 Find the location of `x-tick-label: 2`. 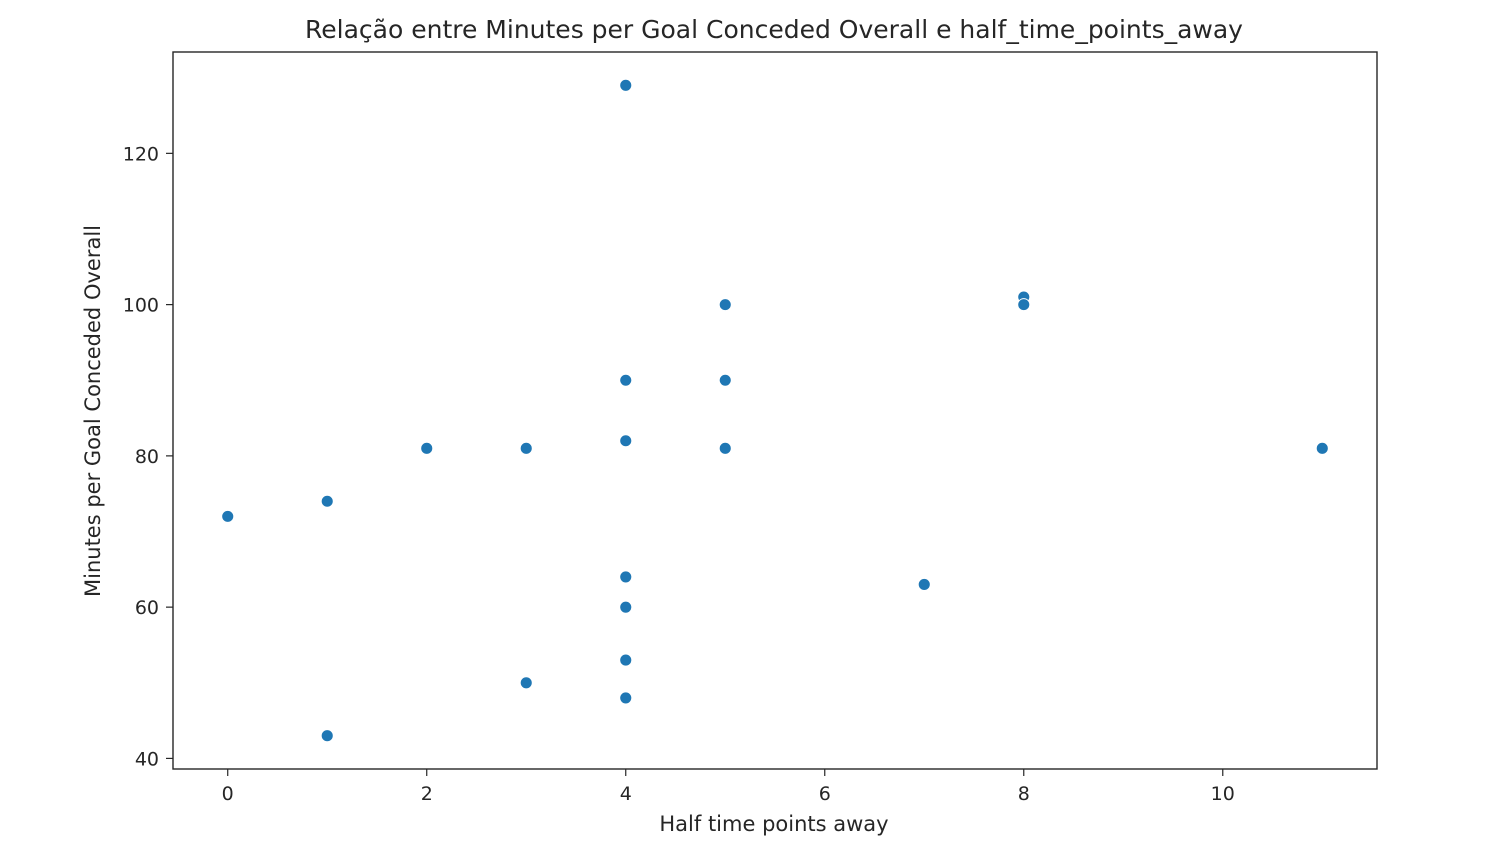

x-tick-label: 2 is located at coordinates (427, 794).